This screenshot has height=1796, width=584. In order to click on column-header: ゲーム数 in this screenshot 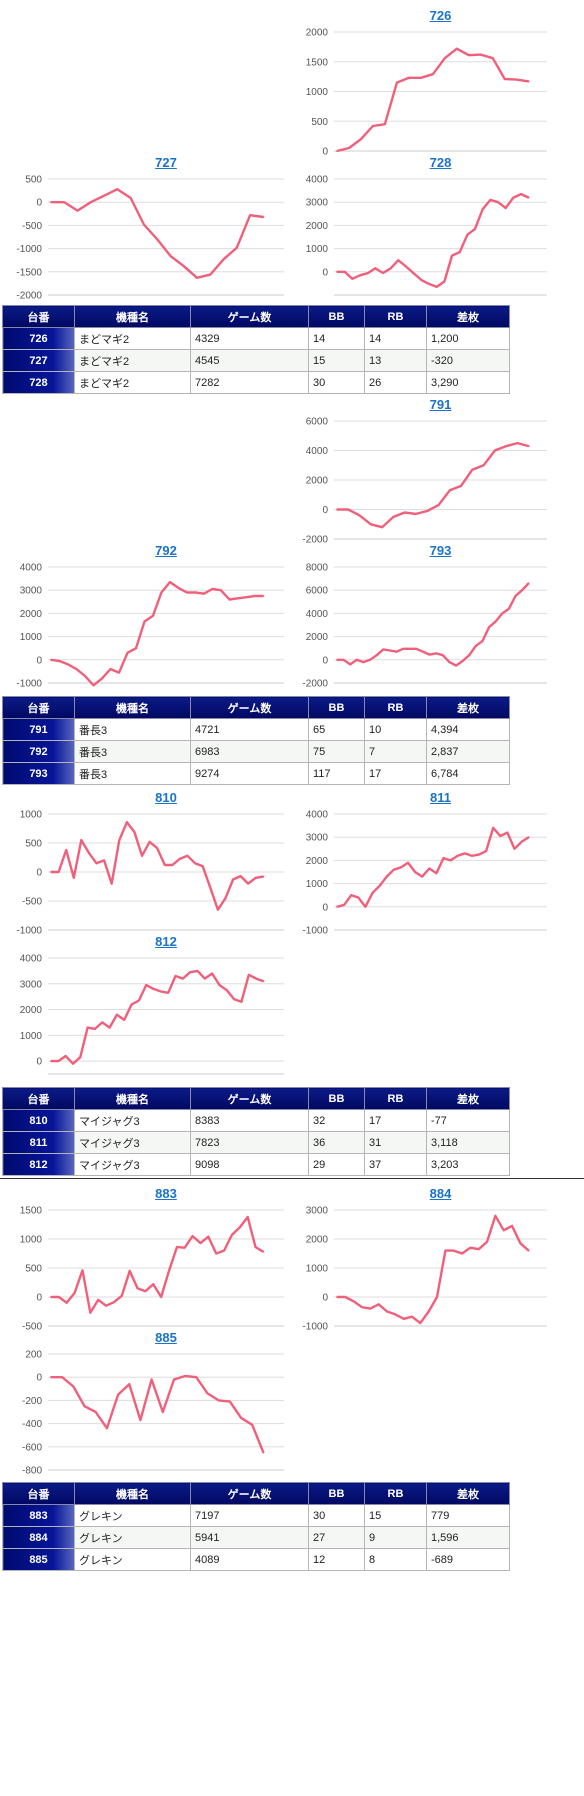, I will do `click(249, 316)`.